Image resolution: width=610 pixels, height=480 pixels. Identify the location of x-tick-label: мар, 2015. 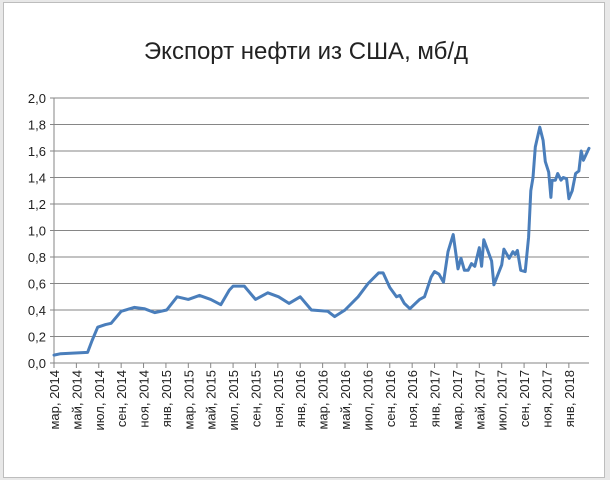
(188, 400).